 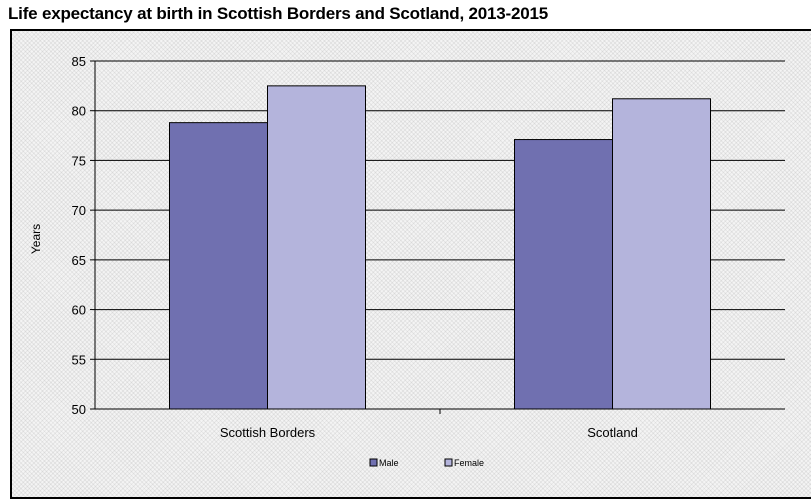 I want to click on y-axis-title: Years, so click(x=36, y=239).